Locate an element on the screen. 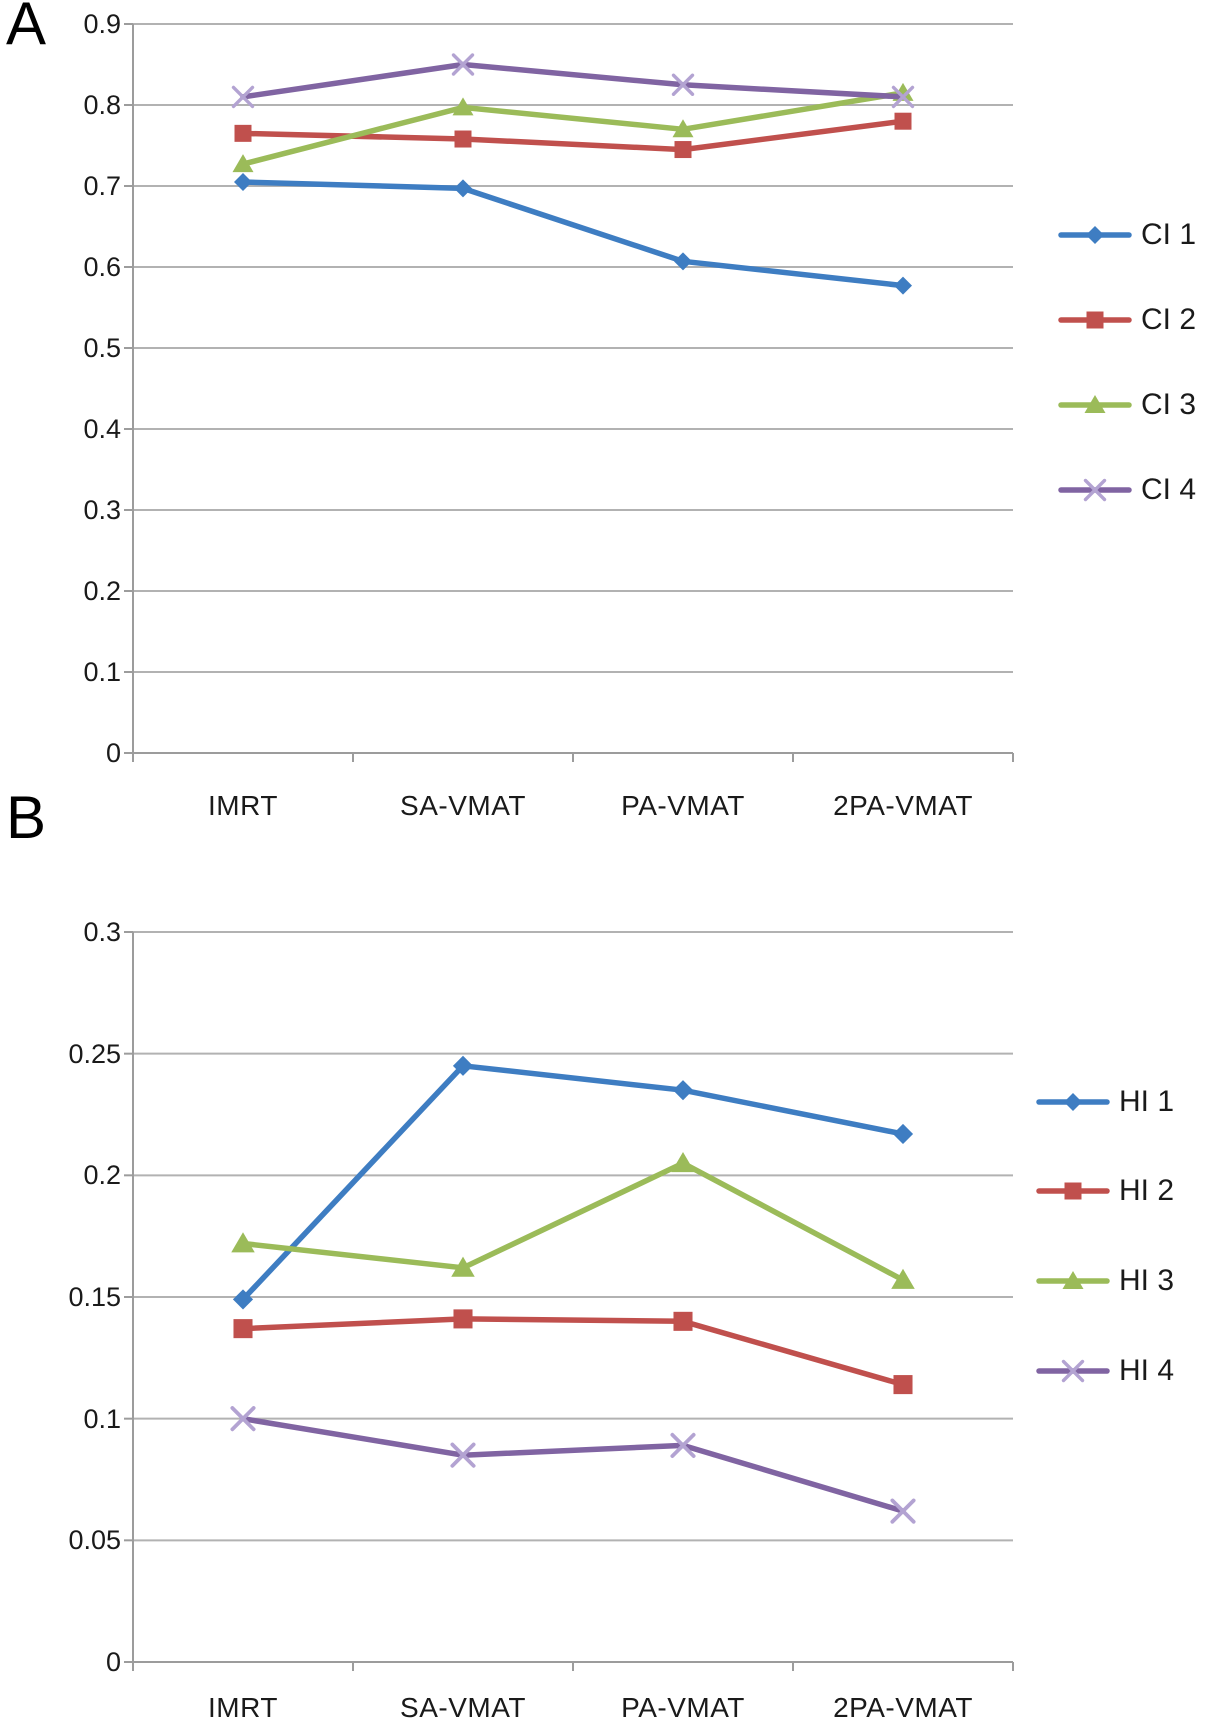 The height and width of the screenshot is (1736, 1205). legend-item-hi-4: HI 4 is located at coordinates (1105, 1371).